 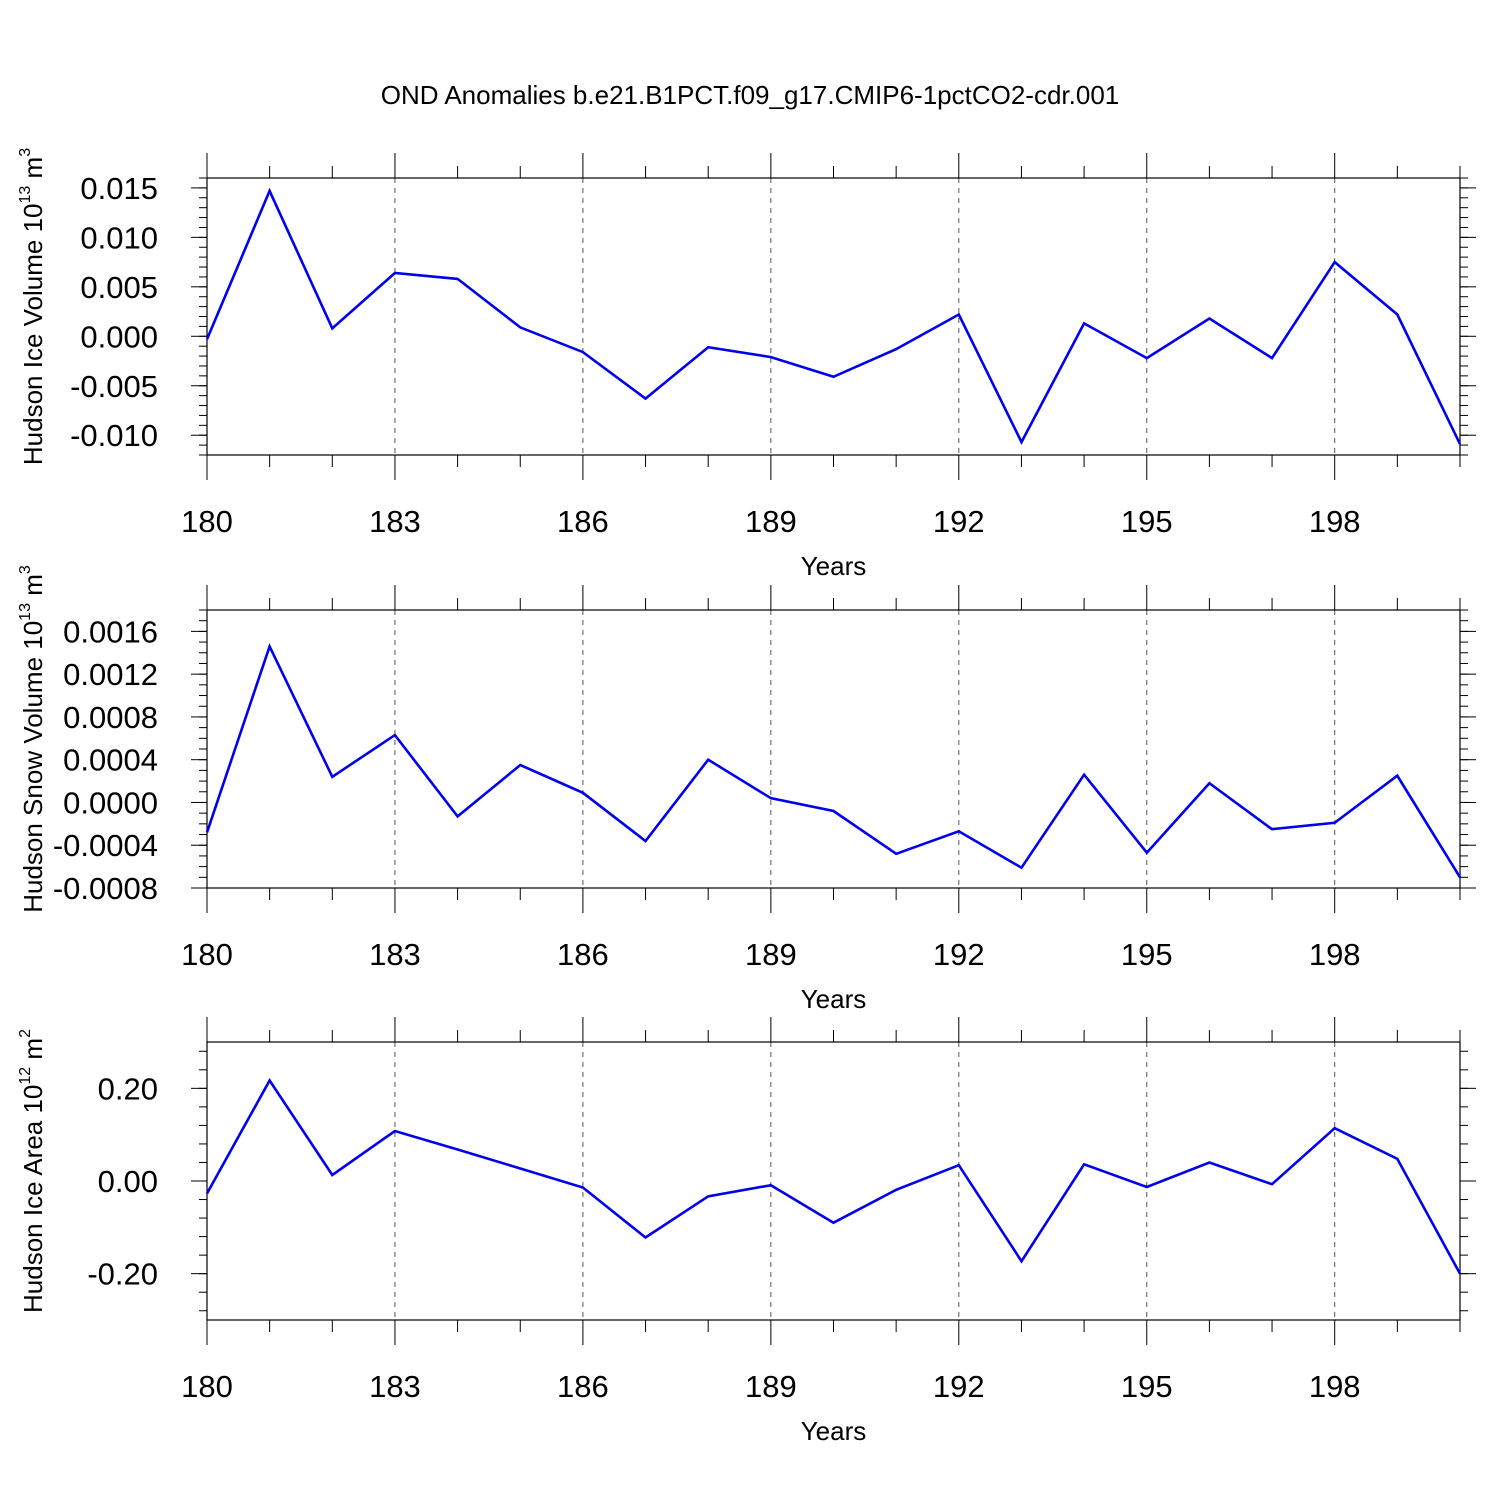 I want to click on y-axis-label: Hudson Ice Volume 1013 m3, so click(x=32, y=306).